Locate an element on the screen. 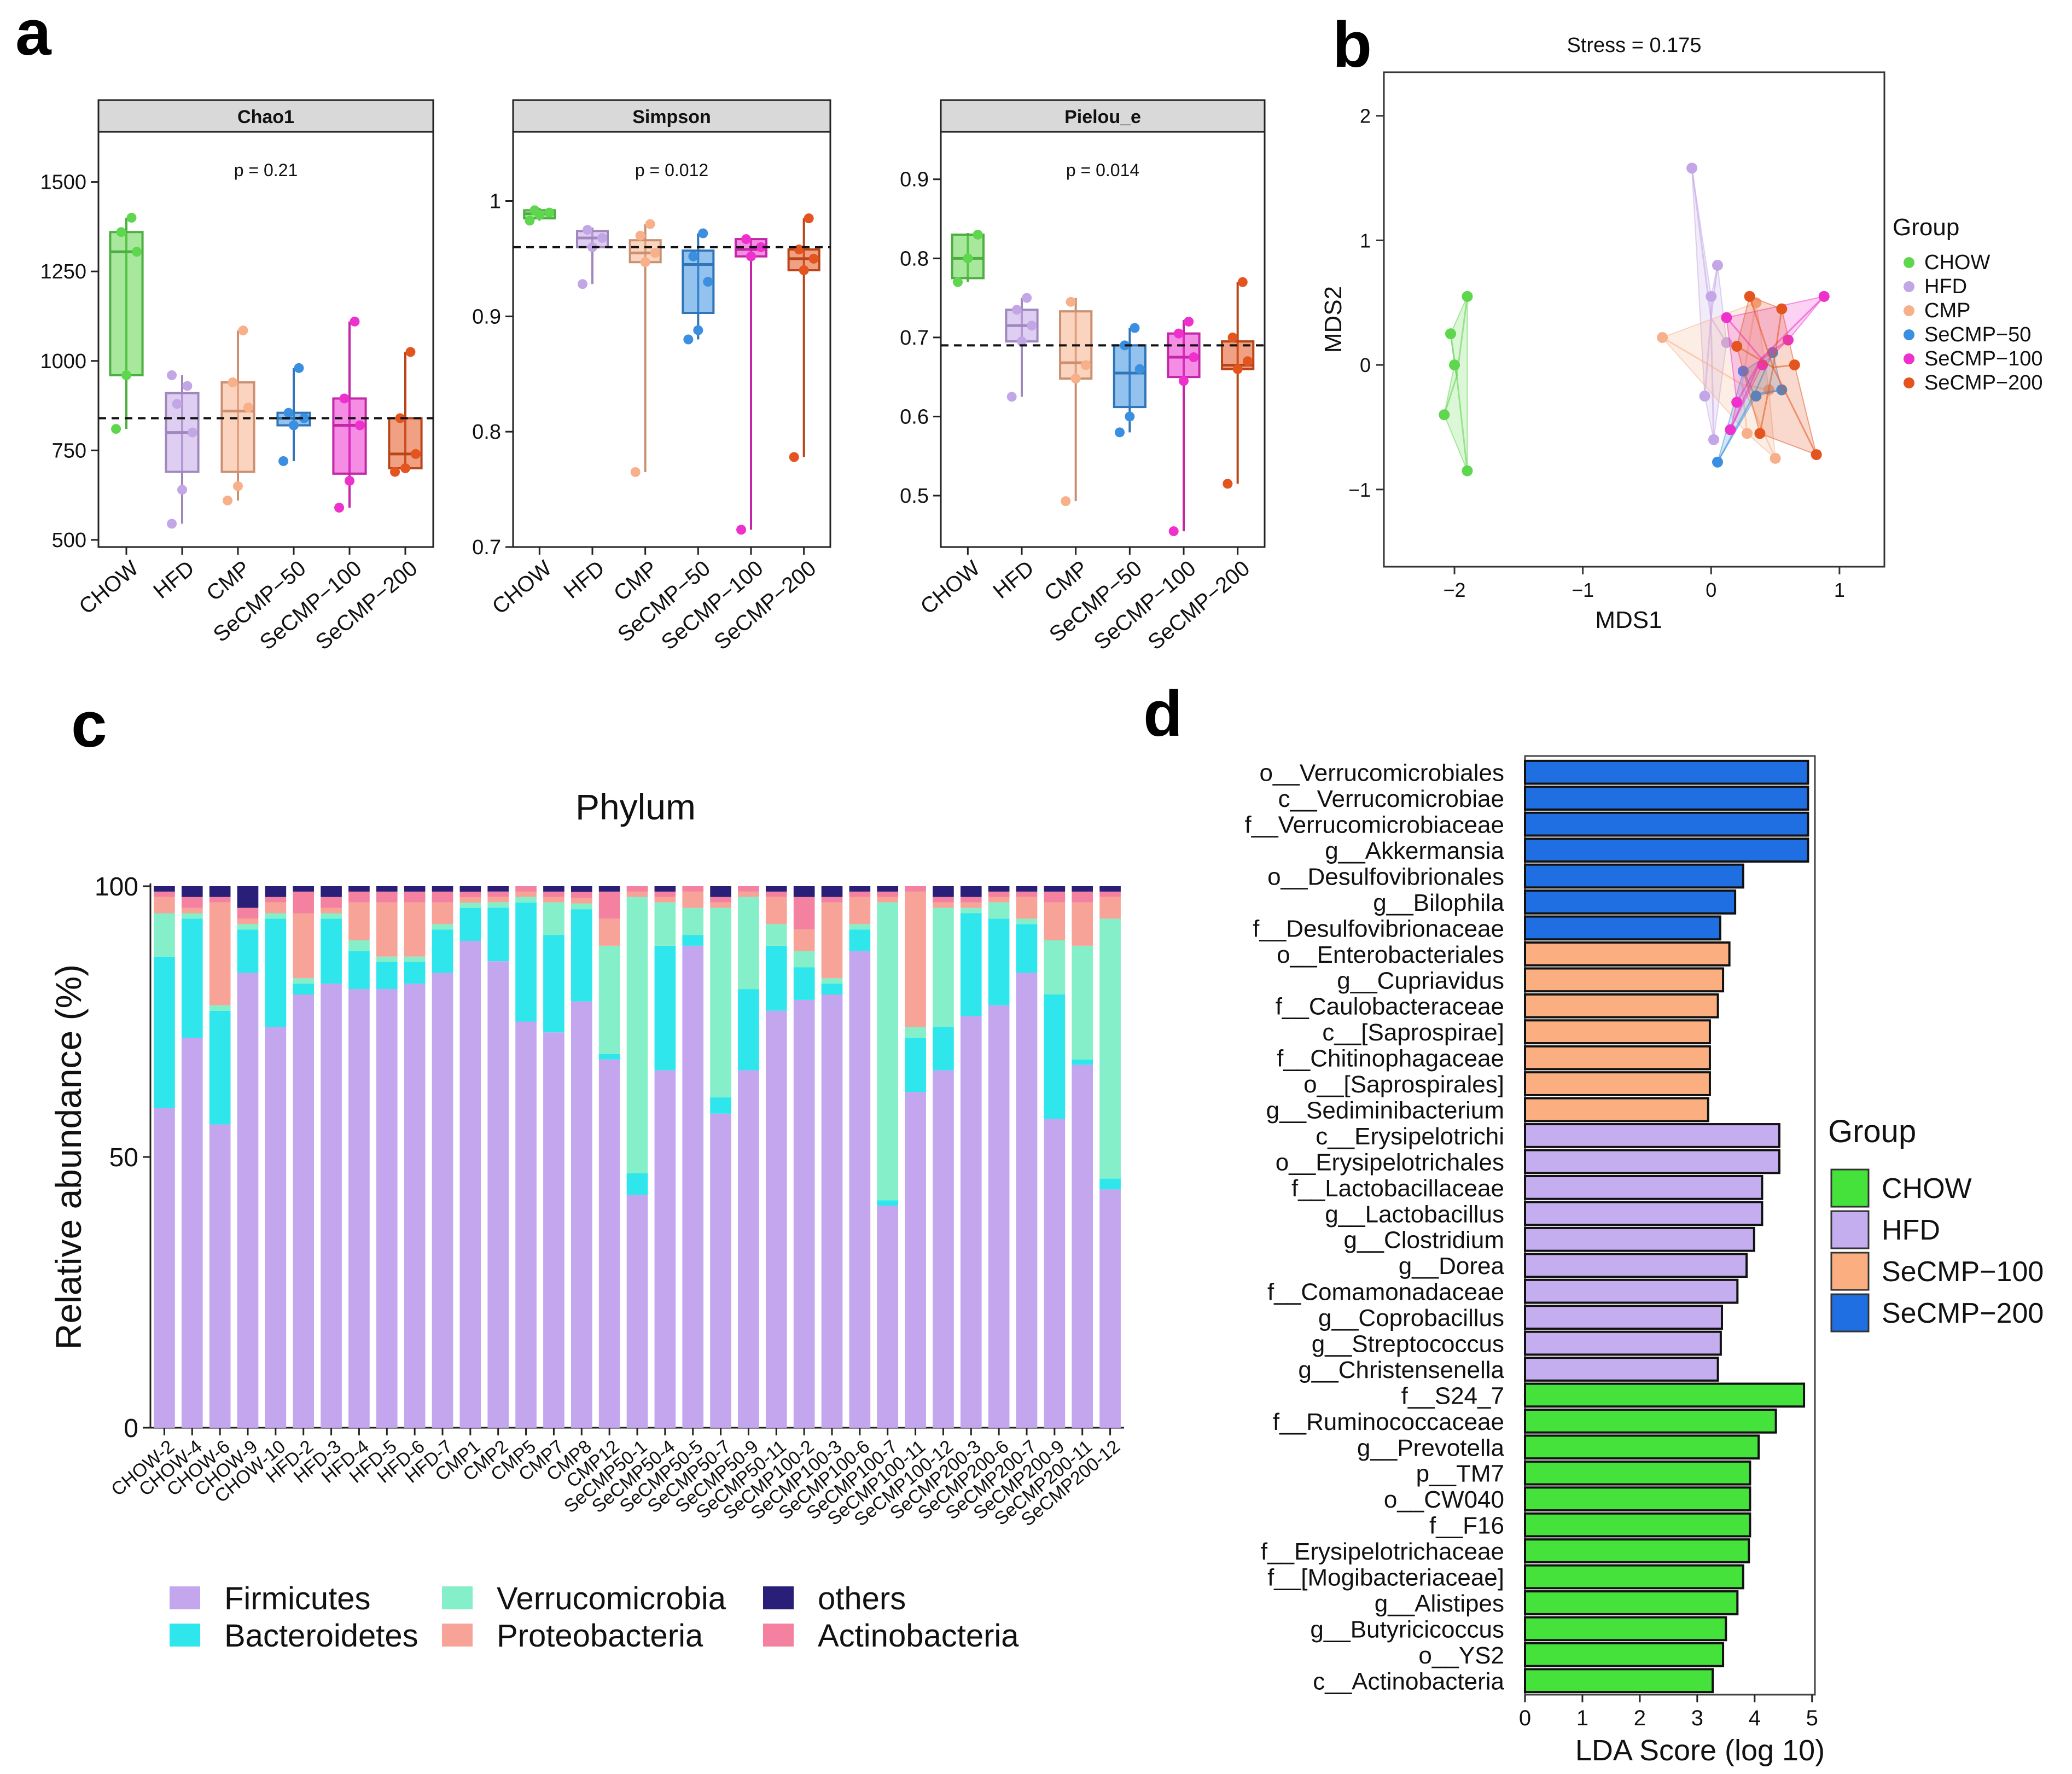  feature-label: g__Alistipes is located at coordinates (1439, 1604).